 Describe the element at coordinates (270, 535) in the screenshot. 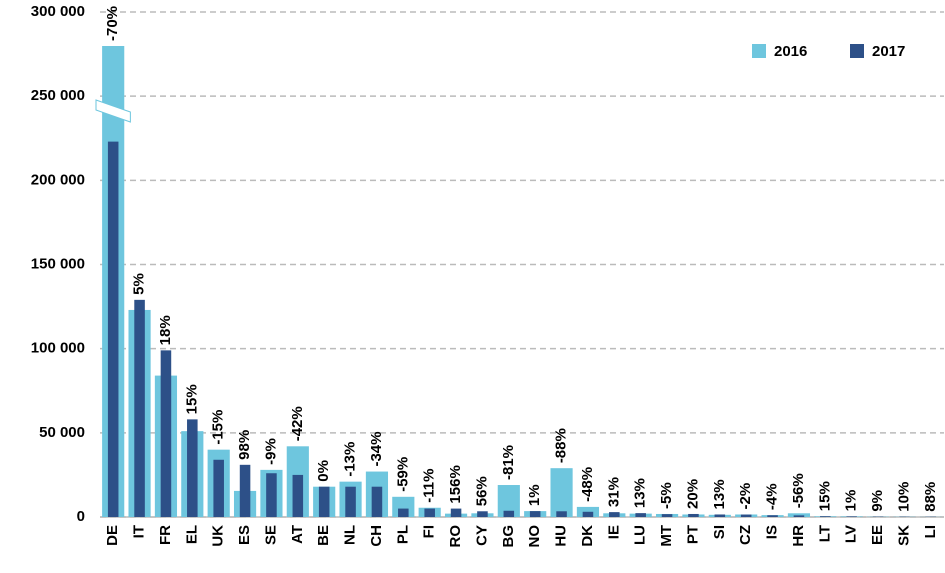

I see `x-tick-label: SE` at that location.